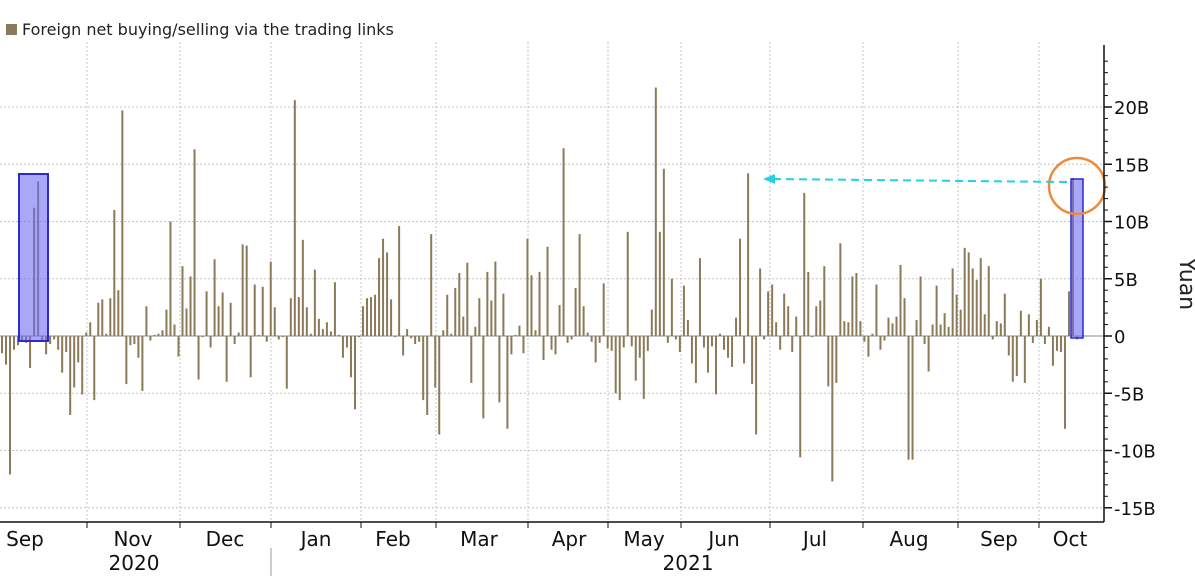 Image resolution: width=1195 pixels, height=576 pixels. I want to click on x-tick-label: Oct, so click(1070, 539).